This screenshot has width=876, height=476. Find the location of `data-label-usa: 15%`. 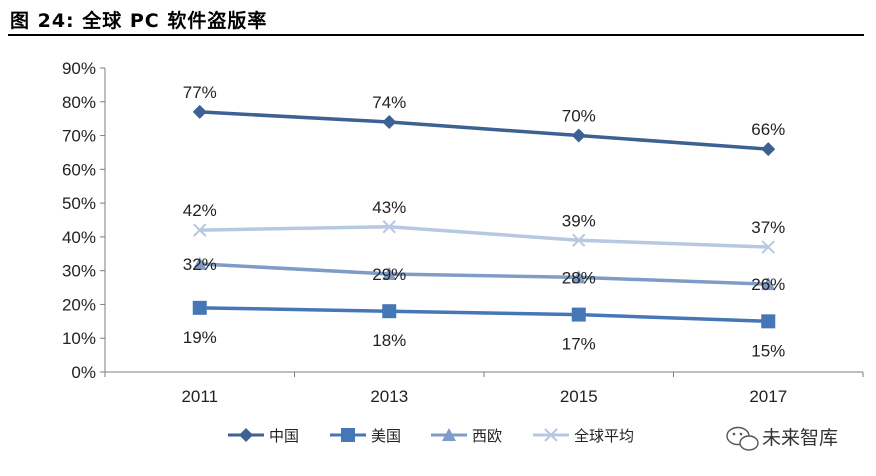

data-label-usa: 15% is located at coordinates (768, 350).